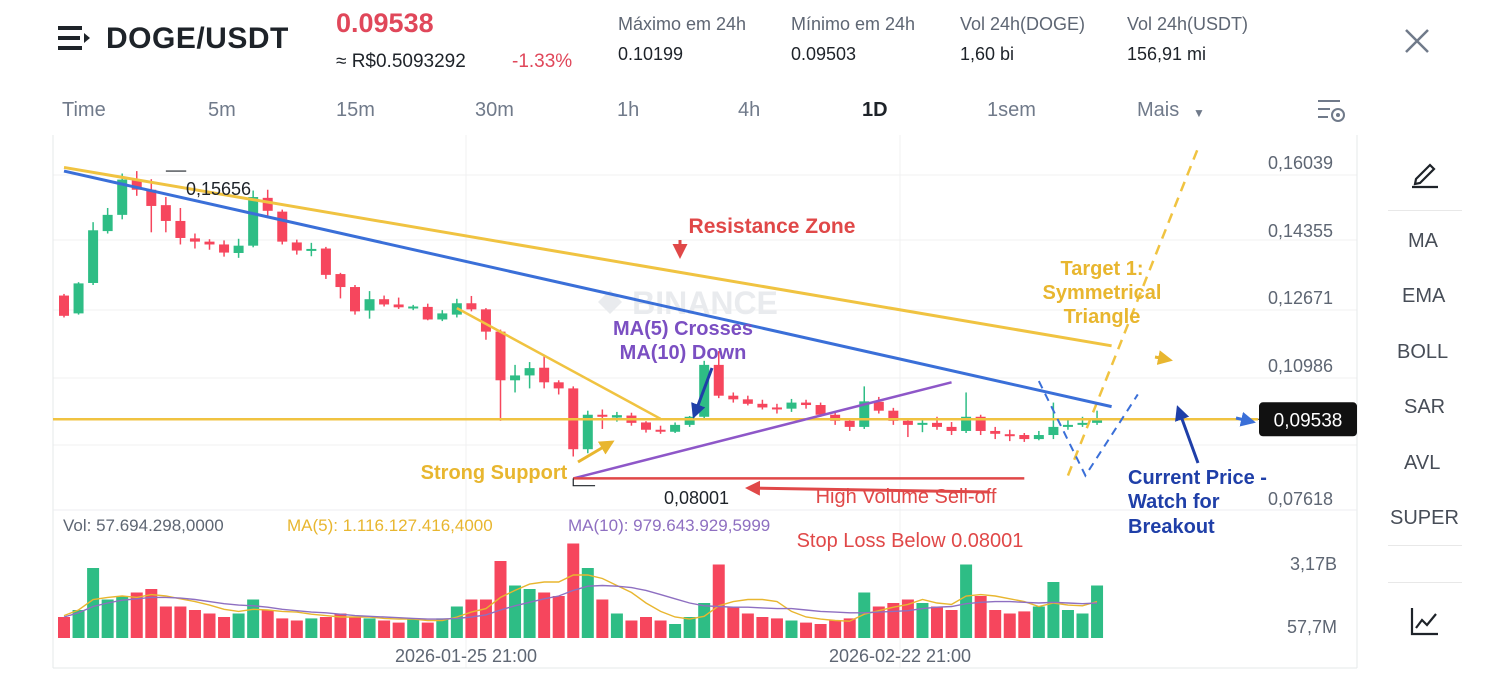  I want to click on stat-vol-doge-value: 1,60 bi, so click(987, 54).